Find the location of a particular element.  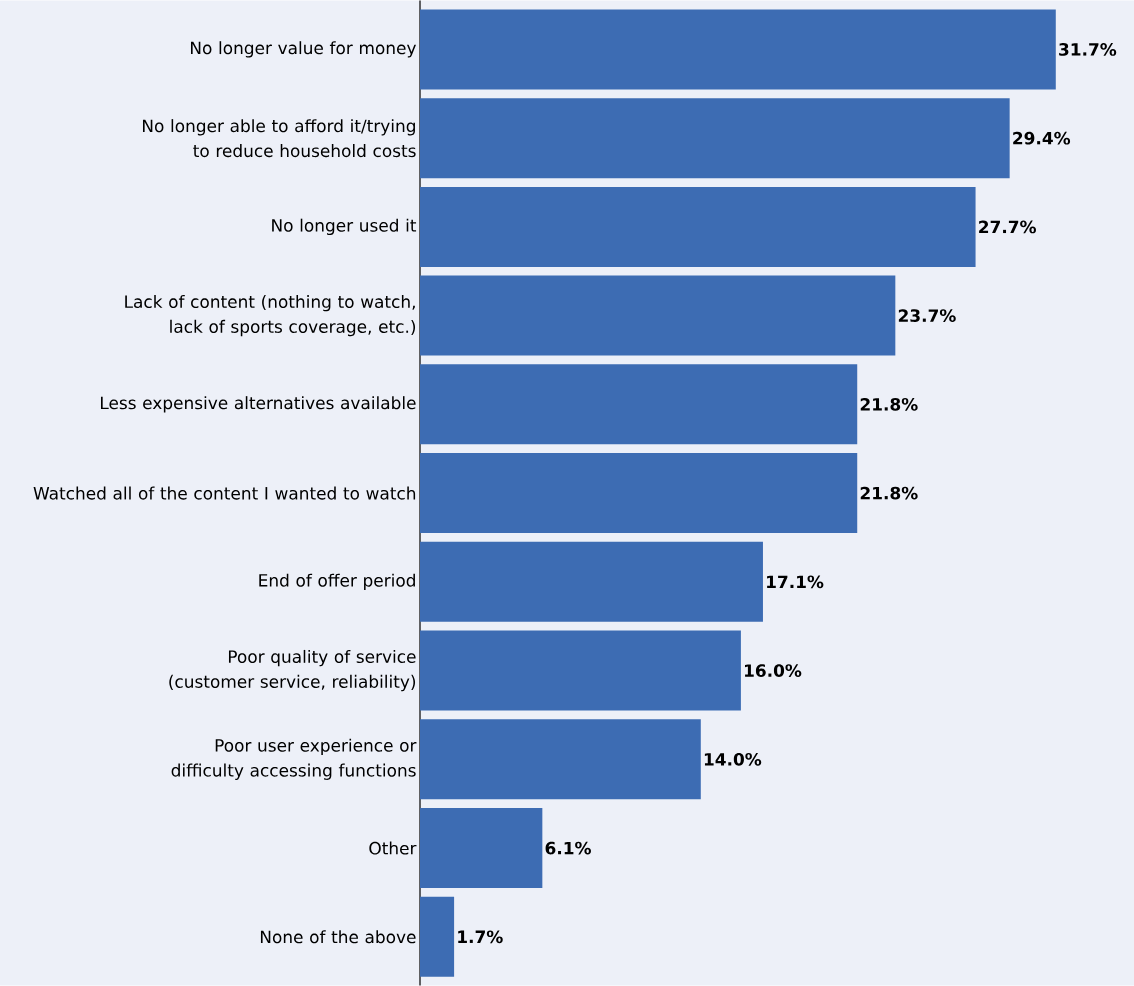

data-label: 16.0% is located at coordinates (773, 670).